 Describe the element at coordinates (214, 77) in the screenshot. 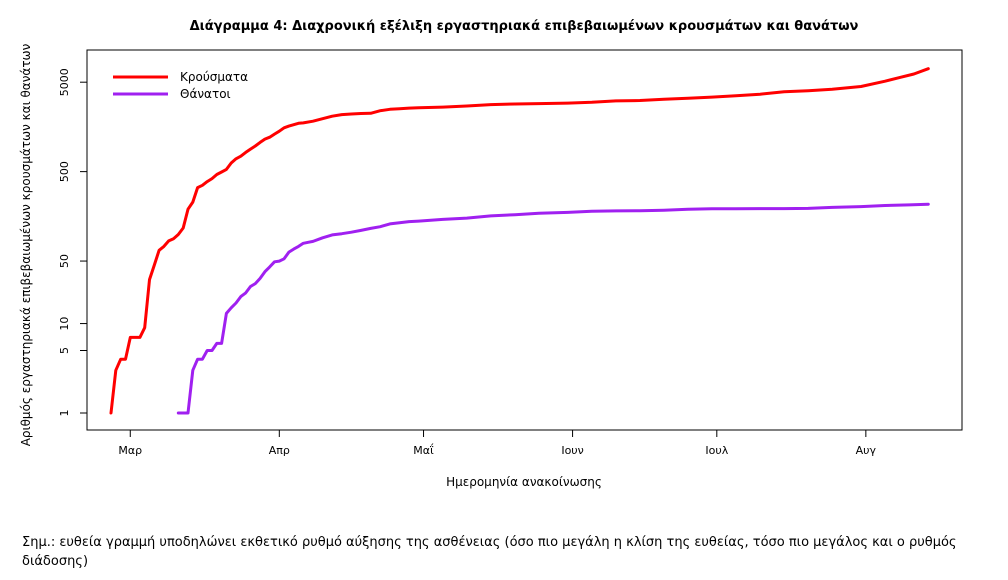

I see `legend-label: Κρούσματα` at that location.